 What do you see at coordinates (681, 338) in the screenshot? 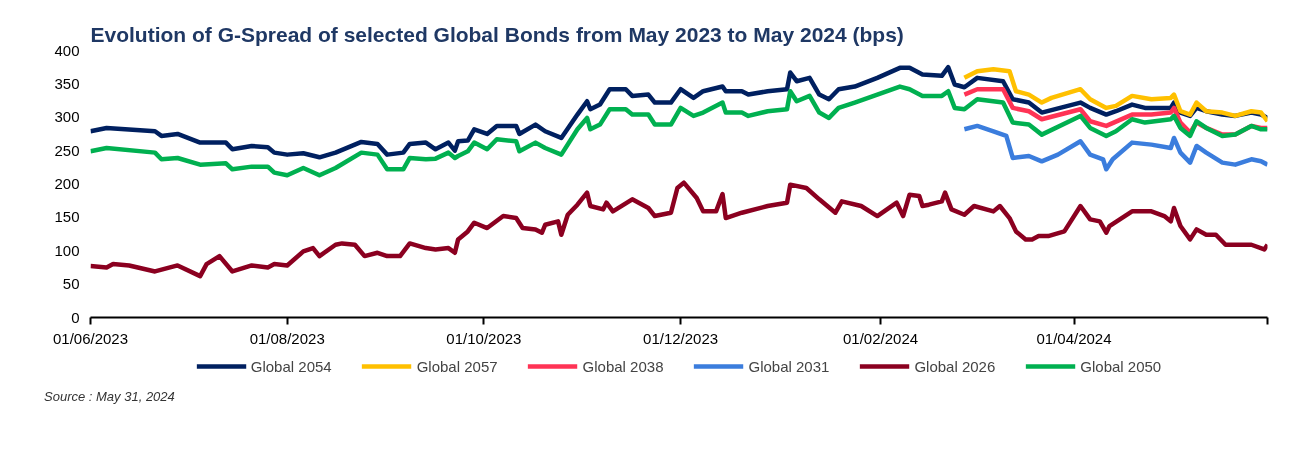
I see `x-tick-label: 01/12/2023` at bounding box center [681, 338].